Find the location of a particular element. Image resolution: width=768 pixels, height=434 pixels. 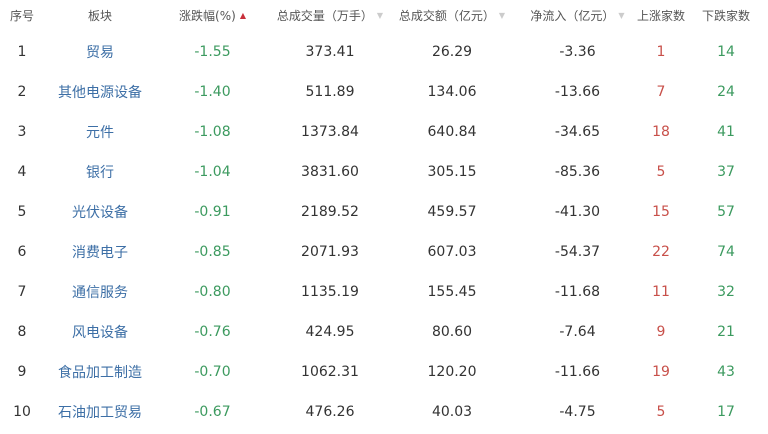

table-row: 1 贸易 -1.55 373.41 26.29 -3.36 1 14 is located at coordinates (384, 52).